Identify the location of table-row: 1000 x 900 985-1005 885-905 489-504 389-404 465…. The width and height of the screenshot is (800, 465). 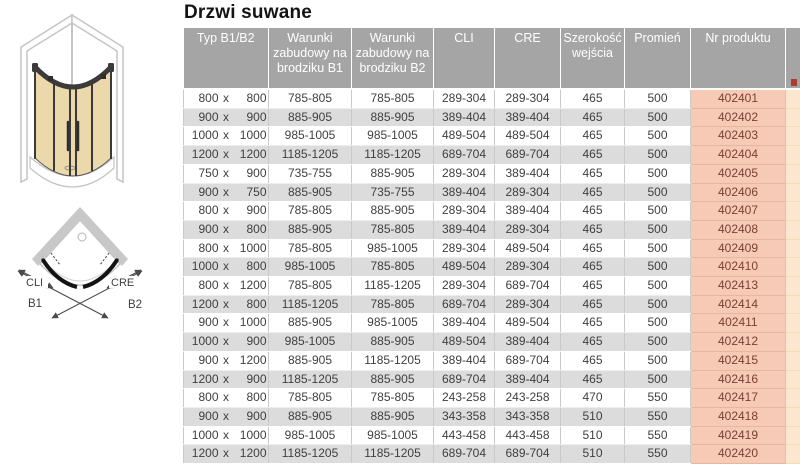
(491, 342).